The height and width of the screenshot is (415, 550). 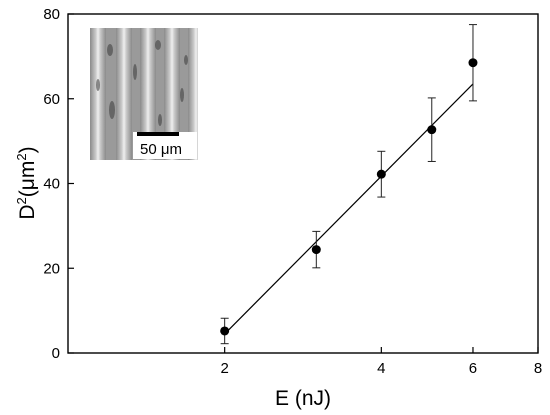 I want to click on scale-bar, so click(x=158, y=134).